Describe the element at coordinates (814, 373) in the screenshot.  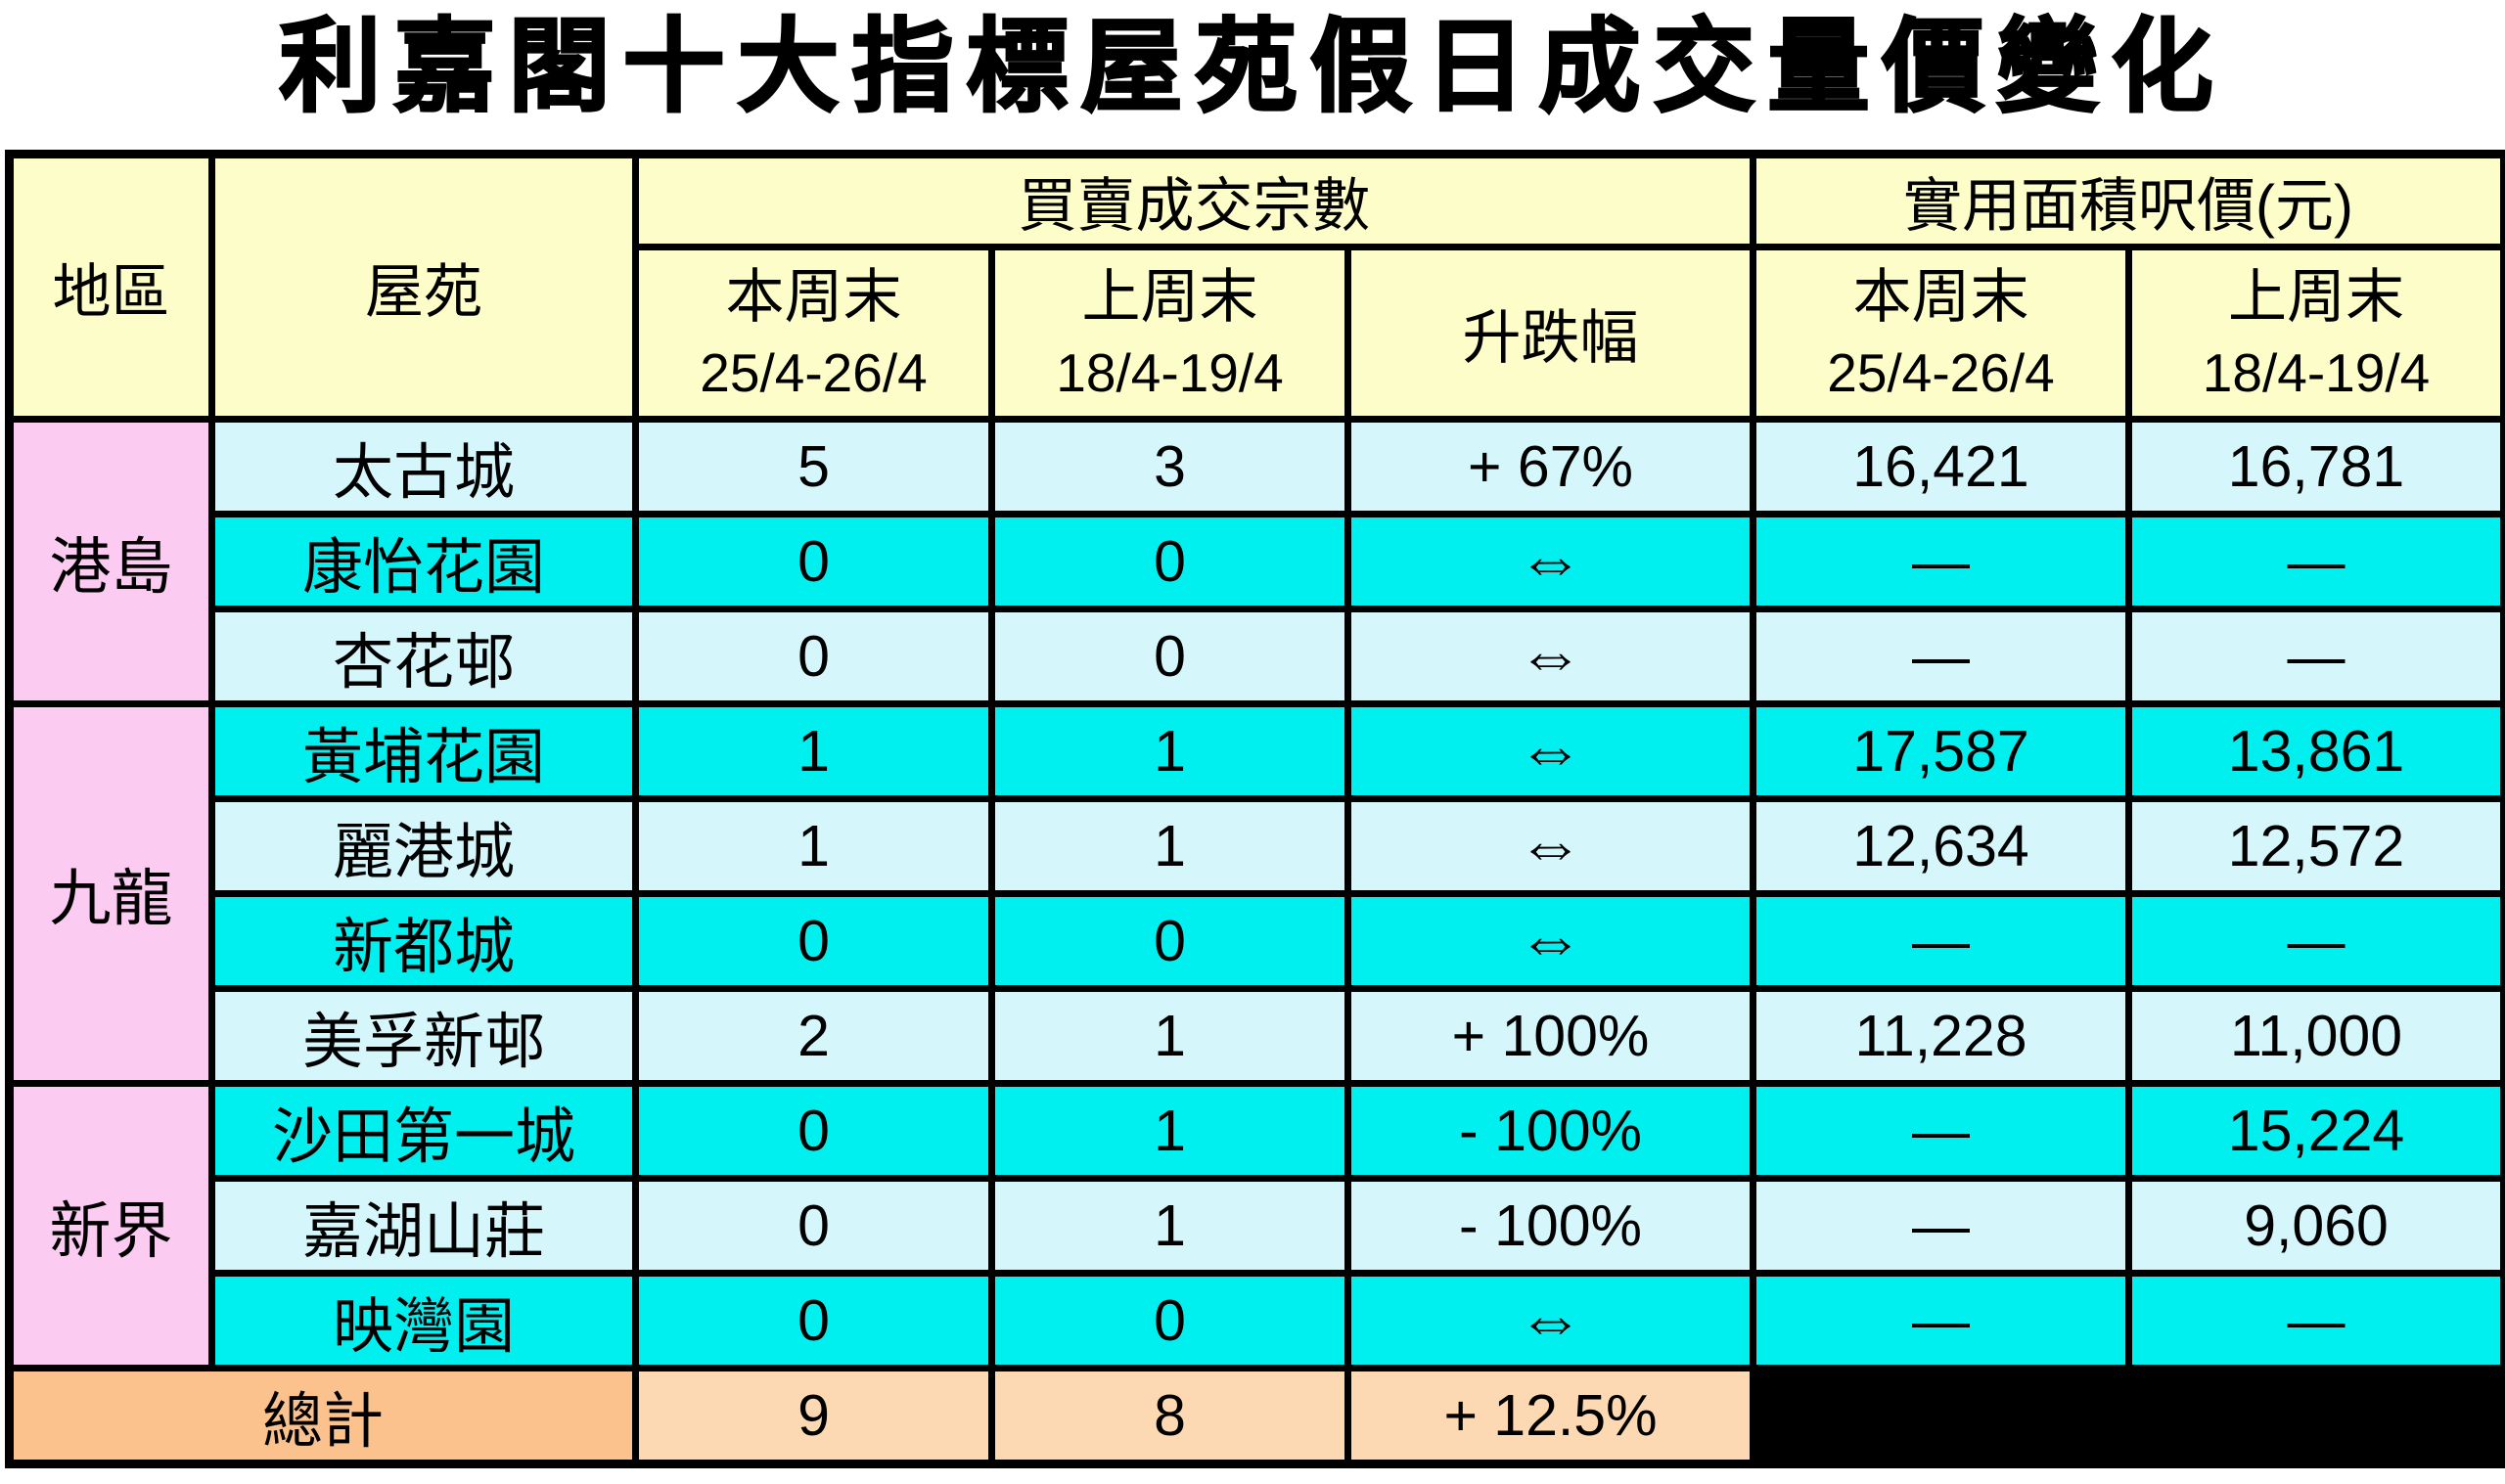
I see `this-weekend-dates: 25/4-26/4` at that location.